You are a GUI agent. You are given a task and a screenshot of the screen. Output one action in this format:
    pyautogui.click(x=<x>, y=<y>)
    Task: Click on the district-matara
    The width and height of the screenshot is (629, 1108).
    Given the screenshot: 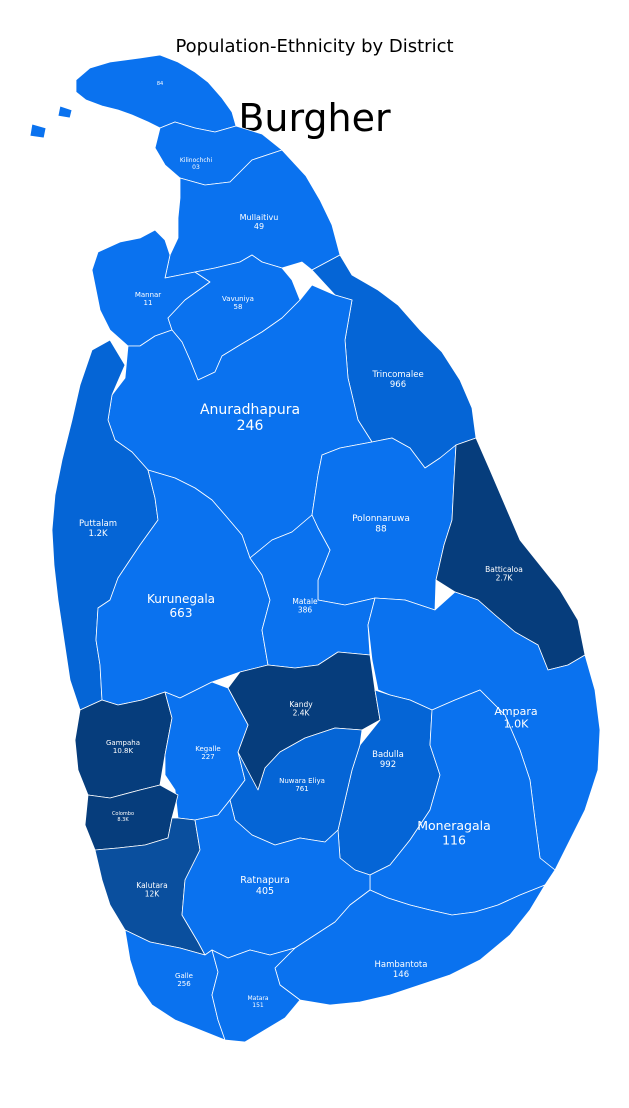 What is the action you would take?
    pyautogui.click(x=256, y=995)
    